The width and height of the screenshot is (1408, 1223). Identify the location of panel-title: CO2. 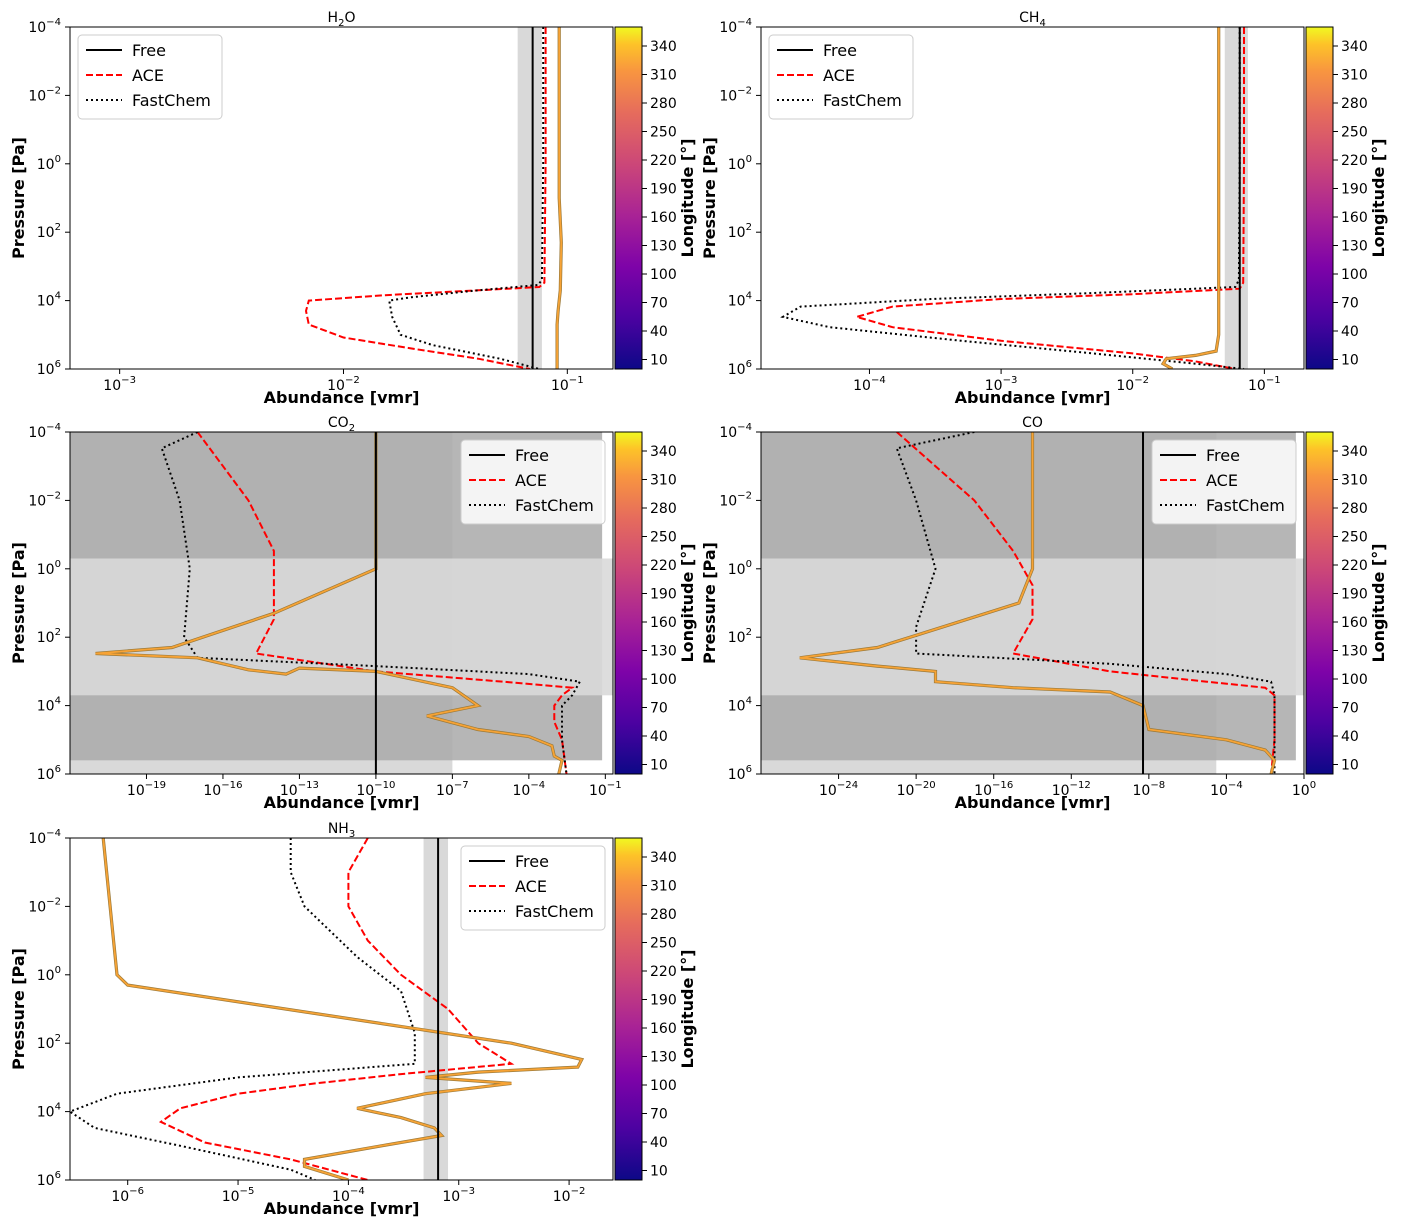
(341, 424).